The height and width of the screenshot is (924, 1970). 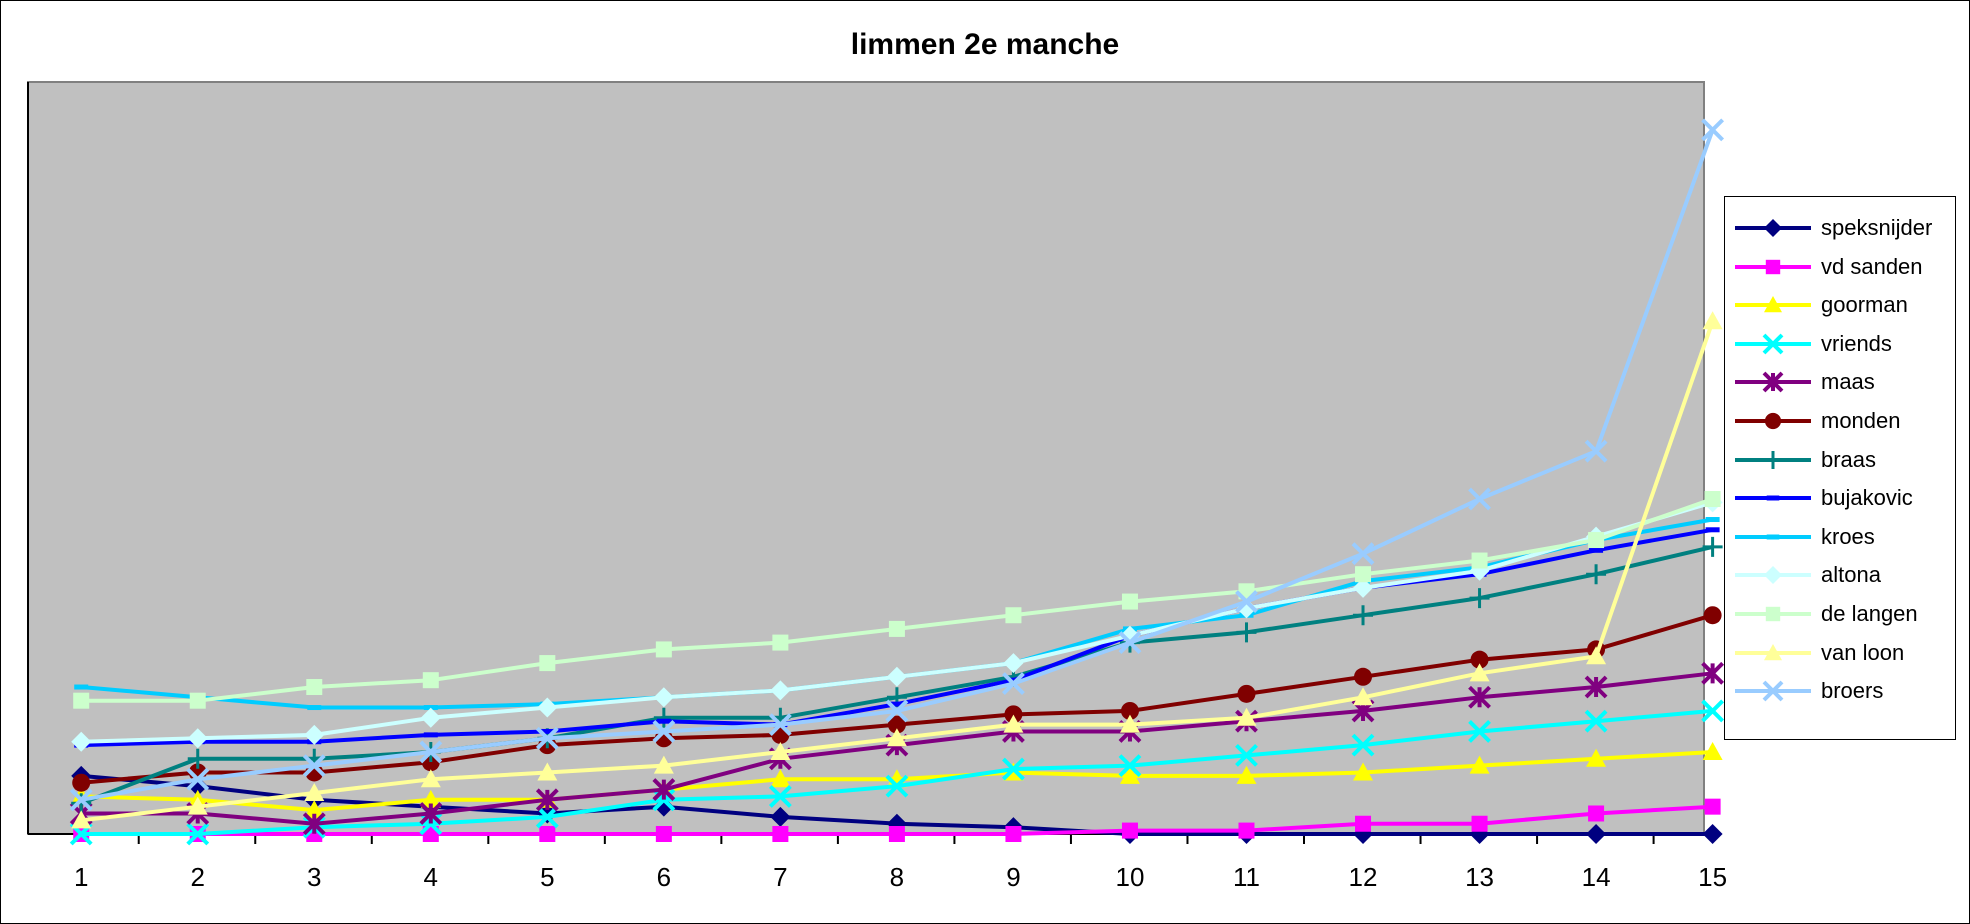 What do you see at coordinates (1840, 305) in the screenshot?
I see `legend-item: goorman` at bounding box center [1840, 305].